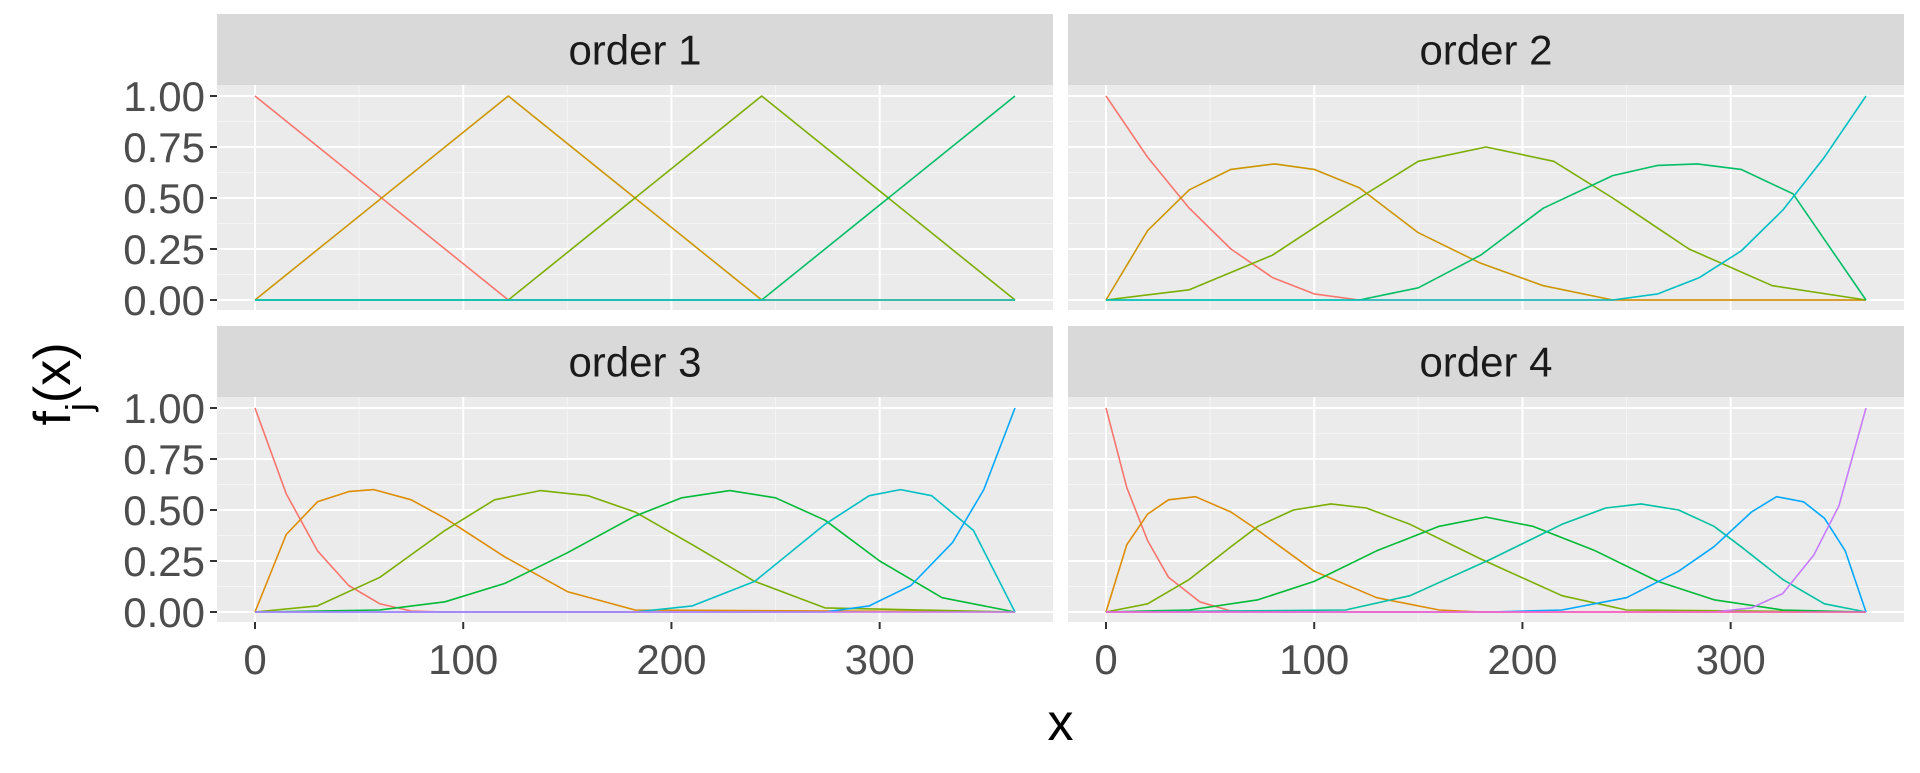 The image size is (1920, 773). I want to click on facet-title: order 3, so click(634, 362).